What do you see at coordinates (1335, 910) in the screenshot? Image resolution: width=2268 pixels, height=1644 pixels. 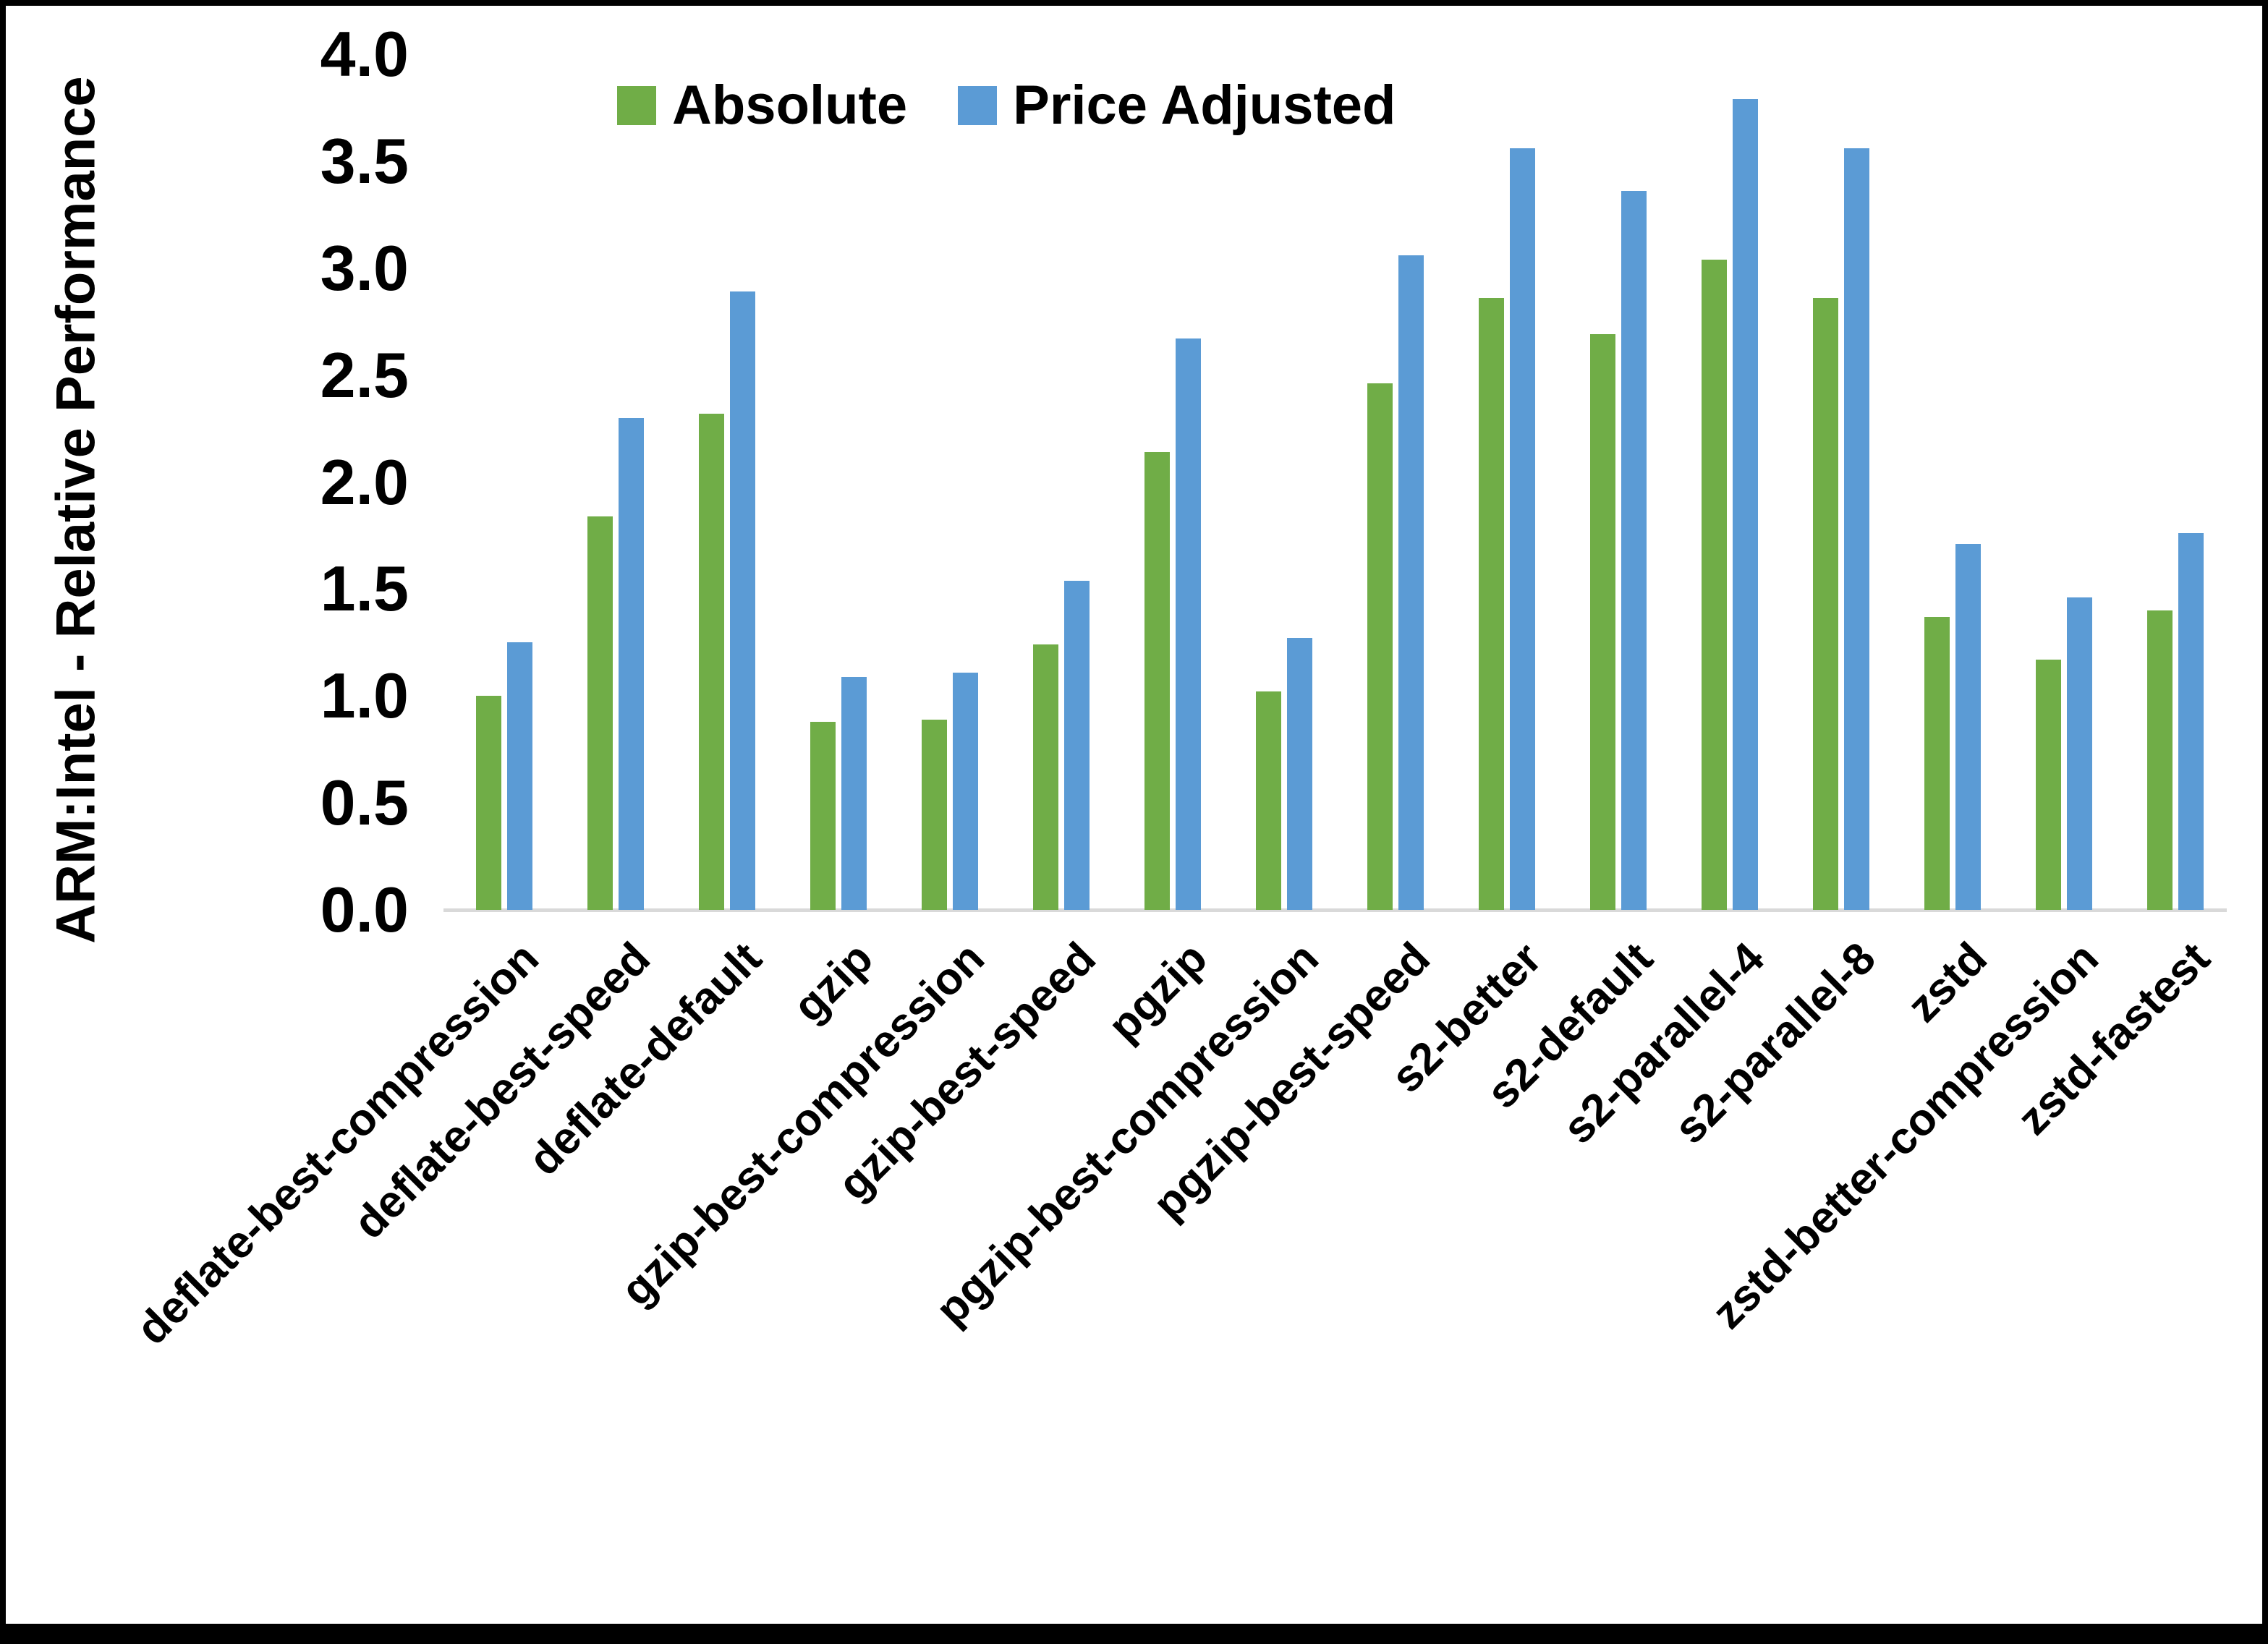 I see `x-axis-line` at bounding box center [1335, 910].